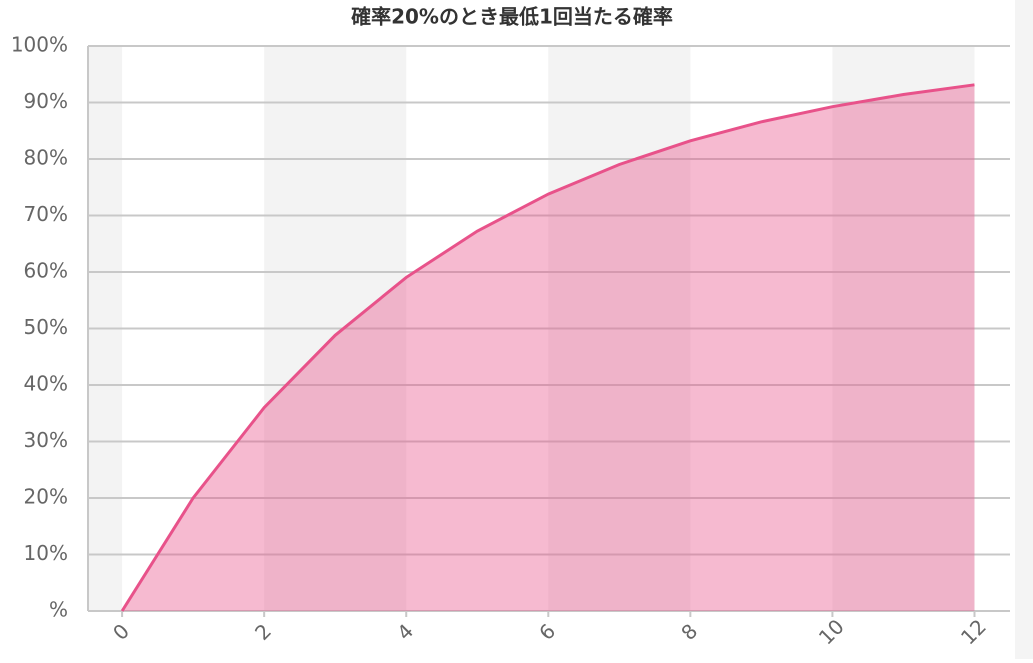 Image resolution: width=1033 pixels, height=663 pixels. Describe the element at coordinates (263, 632) in the screenshot. I see `x-tick-label: 2` at that location.